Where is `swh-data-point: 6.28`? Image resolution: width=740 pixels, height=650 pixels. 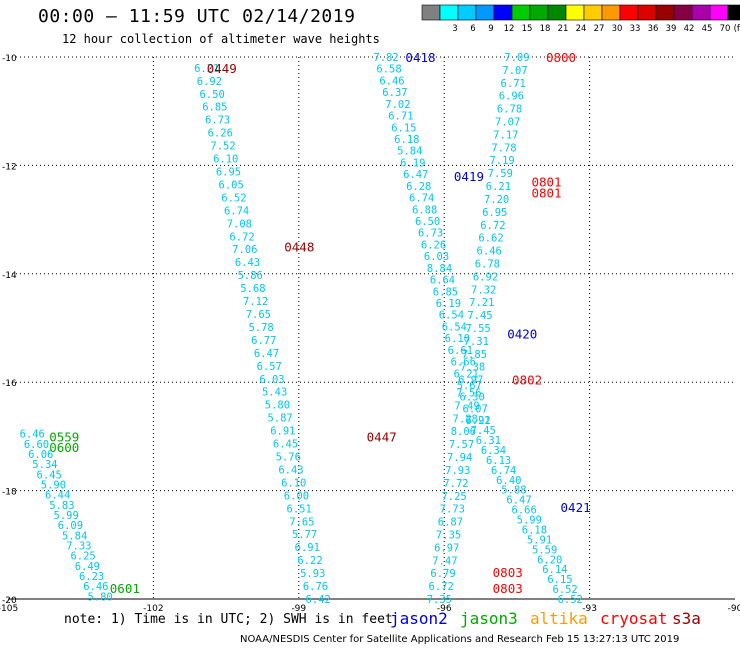
swh-data-point: 6.28 is located at coordinates (418, 187).